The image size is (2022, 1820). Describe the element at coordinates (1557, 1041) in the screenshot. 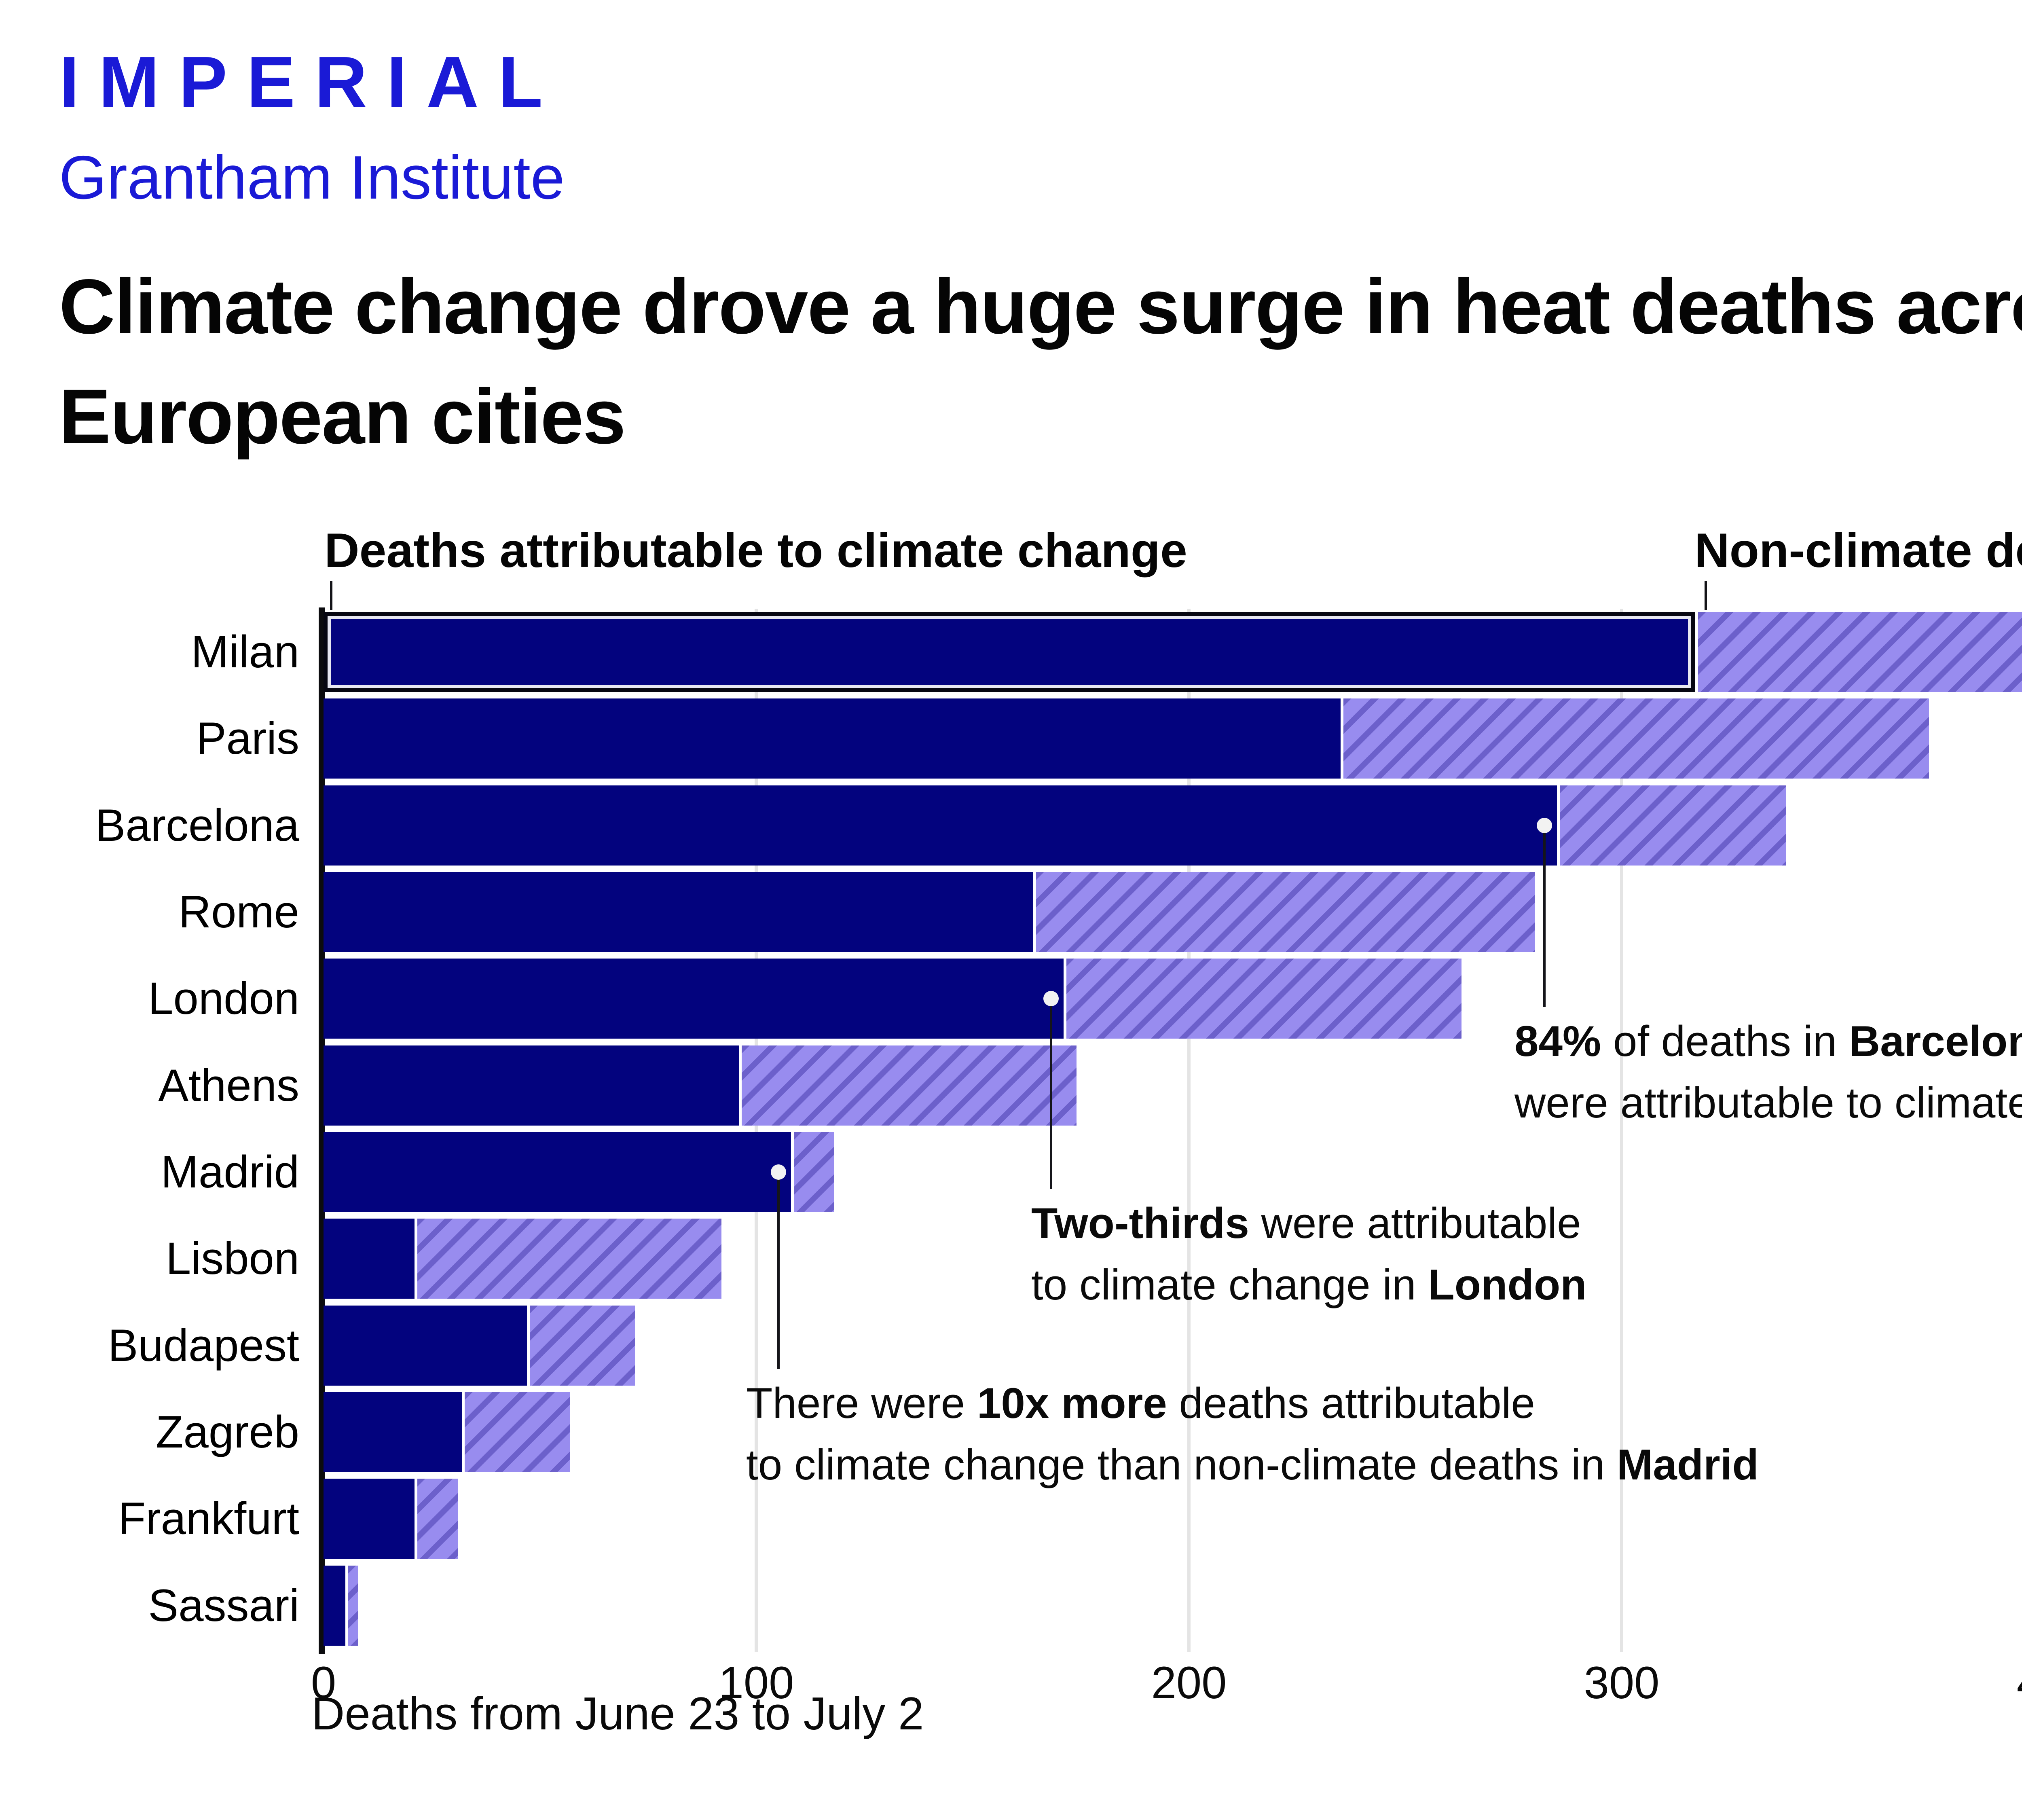

I see `annotation-run: 84%` at that location.